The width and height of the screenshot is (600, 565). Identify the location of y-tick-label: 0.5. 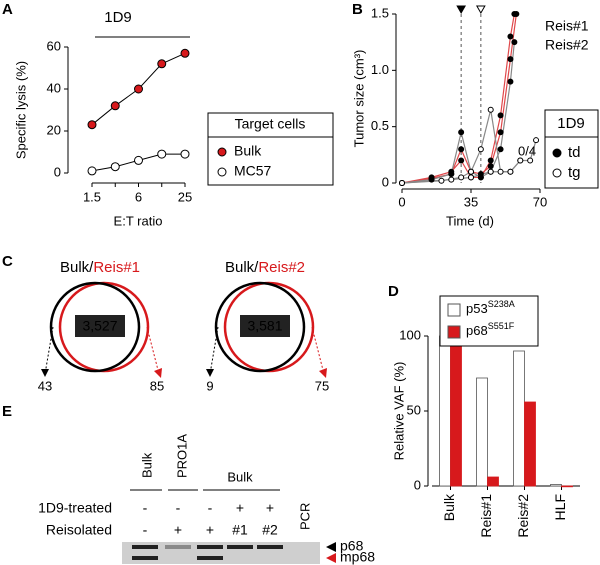
(380, 125).